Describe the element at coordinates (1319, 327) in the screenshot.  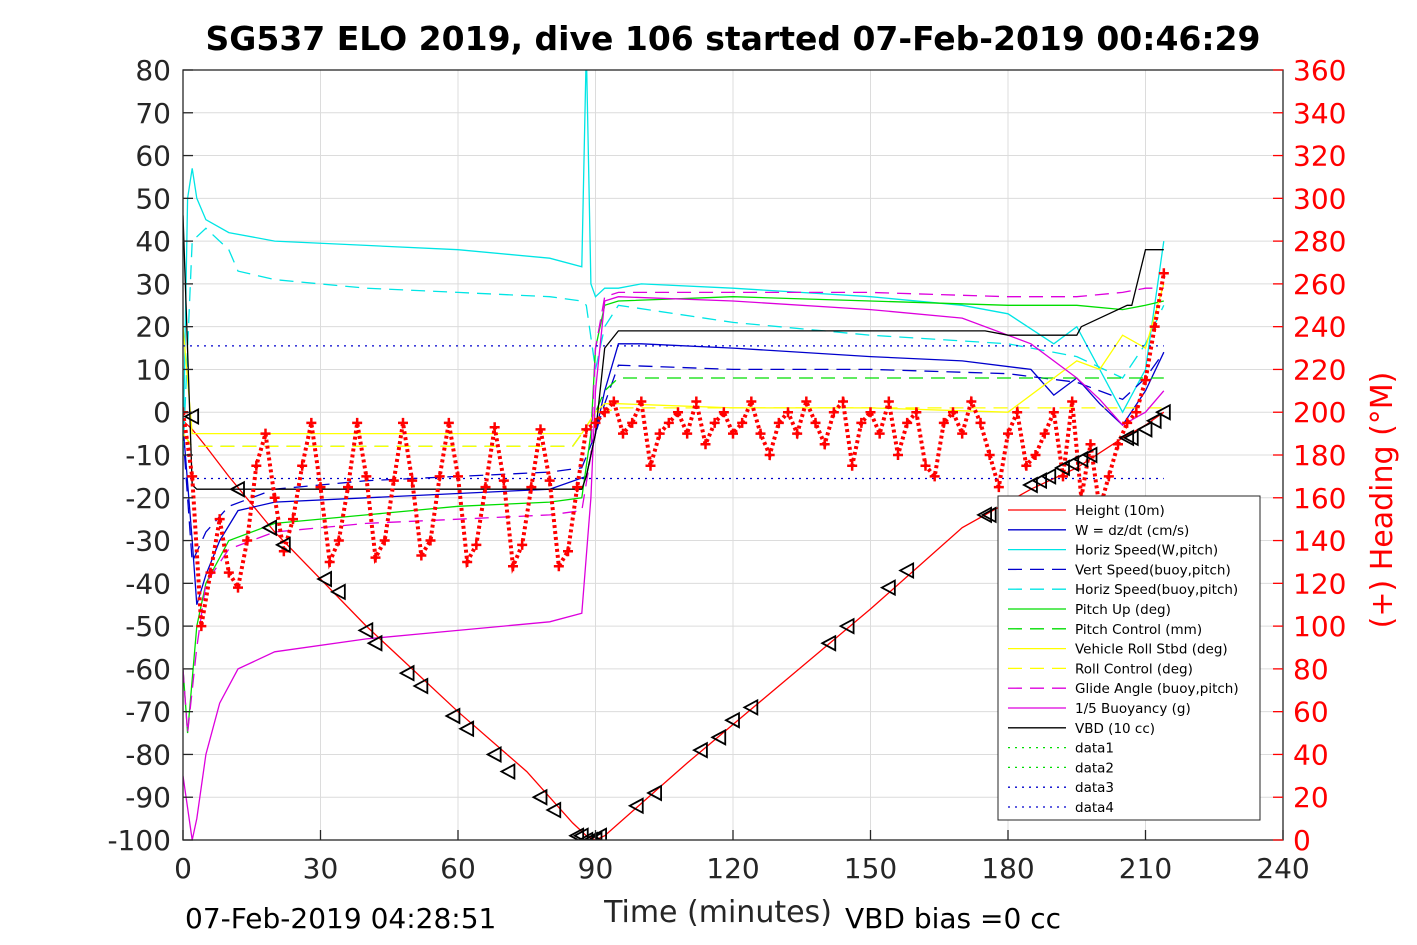
I see `y2-tick-label: 240` at that location.